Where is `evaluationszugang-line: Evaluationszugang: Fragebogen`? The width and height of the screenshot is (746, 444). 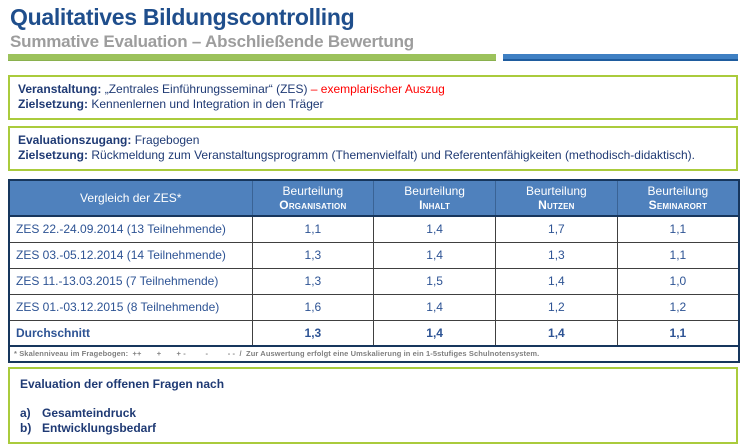
evaluationszugang-line: Evaluationszugang: Fragebogen is located at coordinates (373, 140).